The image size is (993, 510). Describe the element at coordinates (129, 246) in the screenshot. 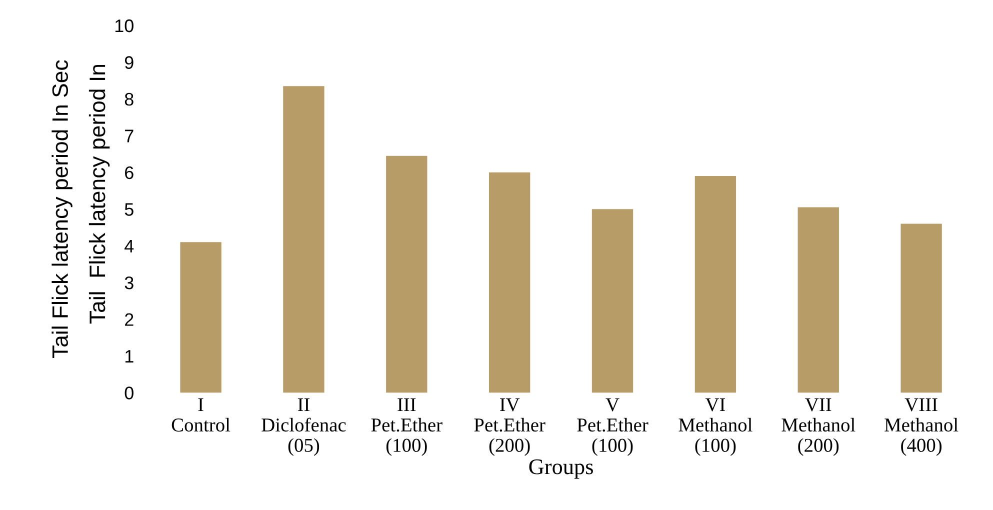

I see `y-tick-label: 4` at that location.